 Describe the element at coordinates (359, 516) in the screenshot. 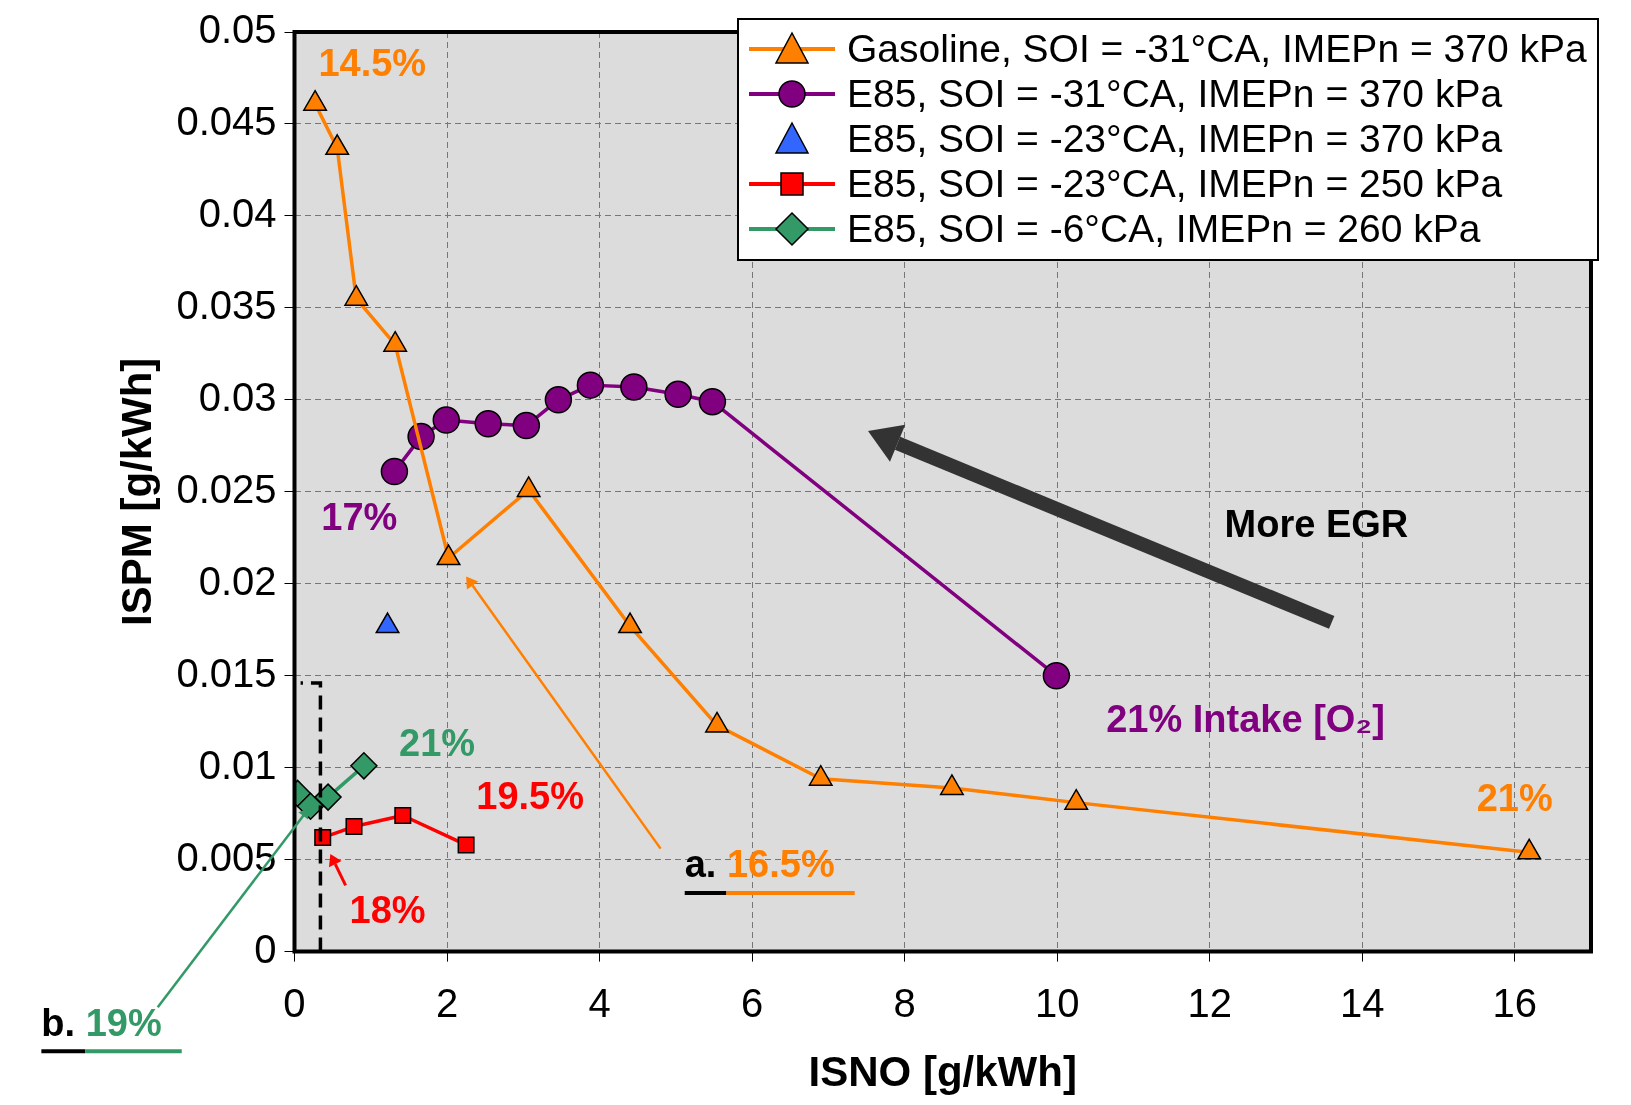

I see `annotation: 17%` at that location.